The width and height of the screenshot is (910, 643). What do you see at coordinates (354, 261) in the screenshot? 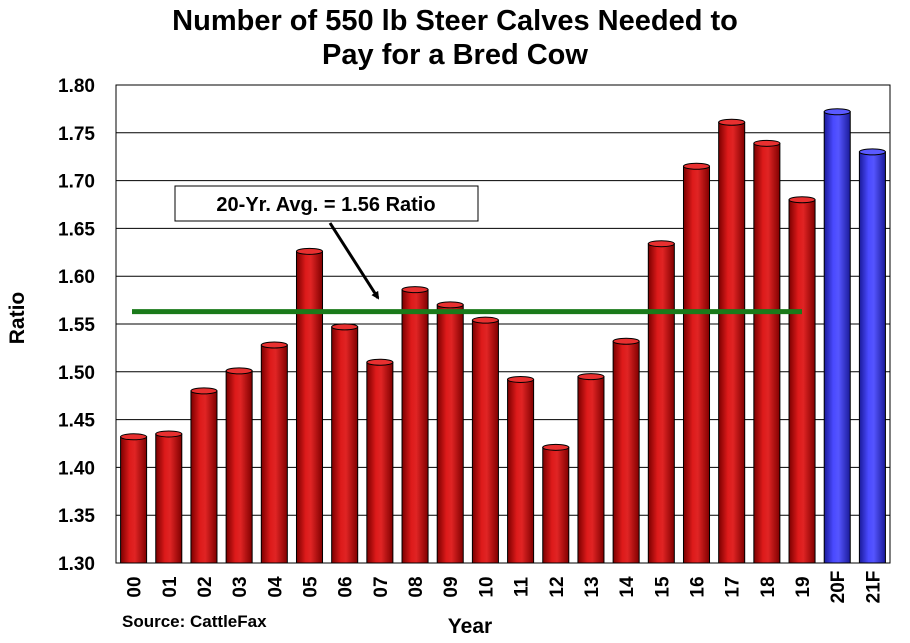
I see `annotation-arrow` at bounding box center [354, 261].